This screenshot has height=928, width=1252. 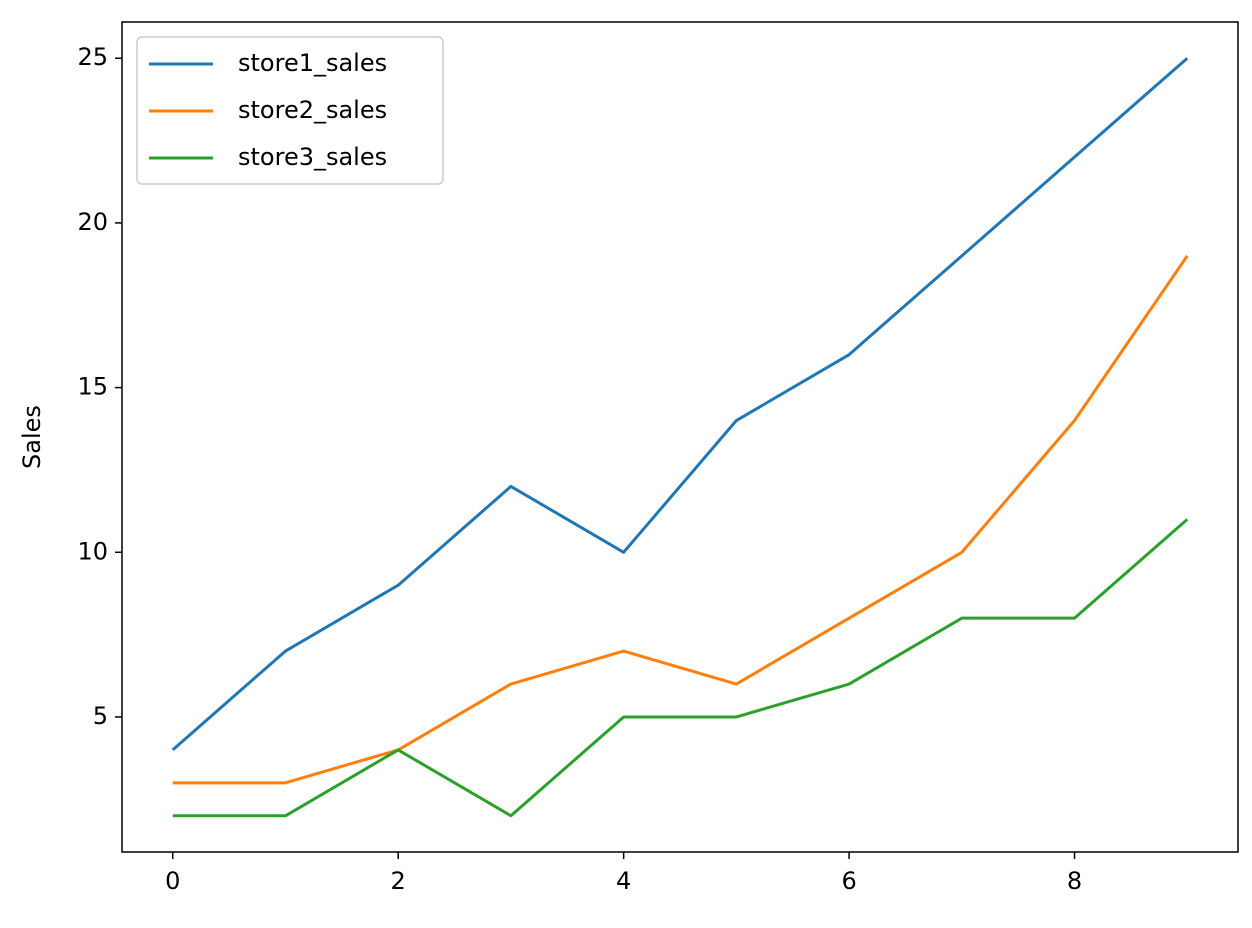 I want to click on x-tick-label: 0, so click(x=172, y=881).